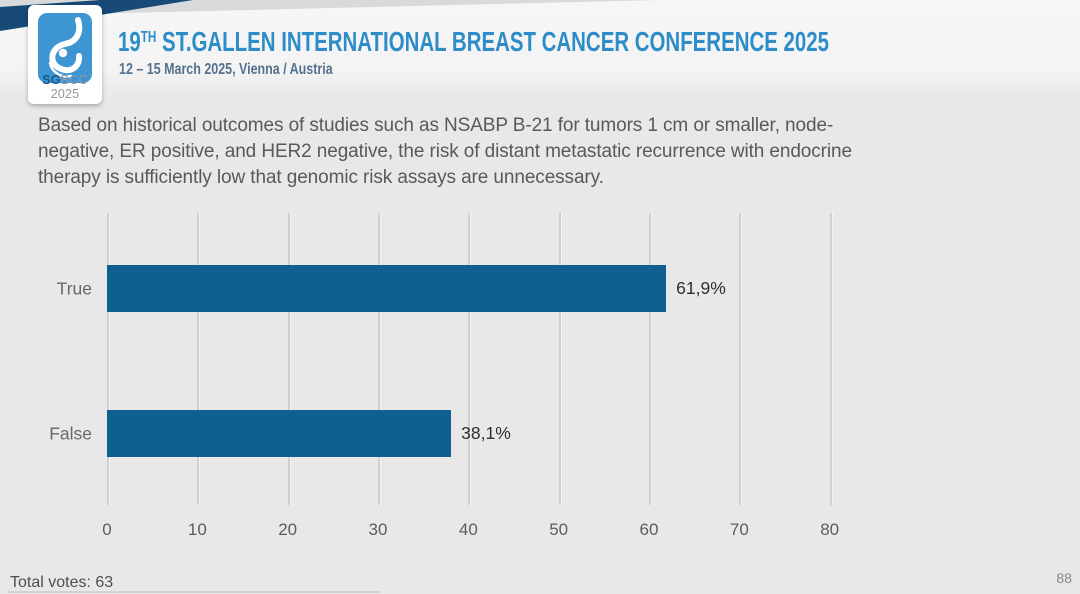 The height and width of the screenshot is (594, 1080). I want to click on value-label-true: 61,9%, so click(701, 288).